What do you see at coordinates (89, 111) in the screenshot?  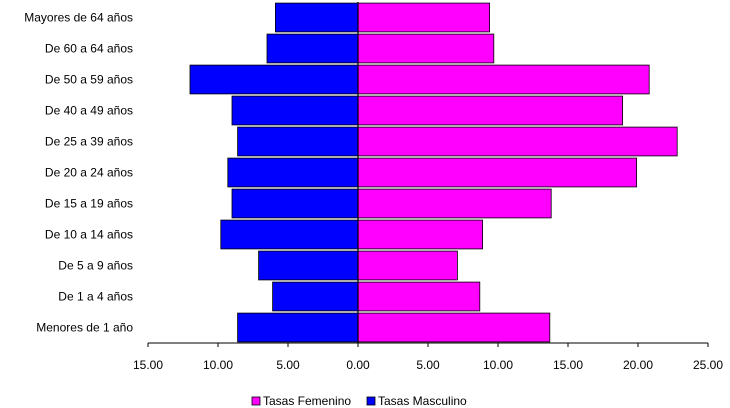 I see `category-label: De 40 a 49 años` at bounding box center [89, 111].